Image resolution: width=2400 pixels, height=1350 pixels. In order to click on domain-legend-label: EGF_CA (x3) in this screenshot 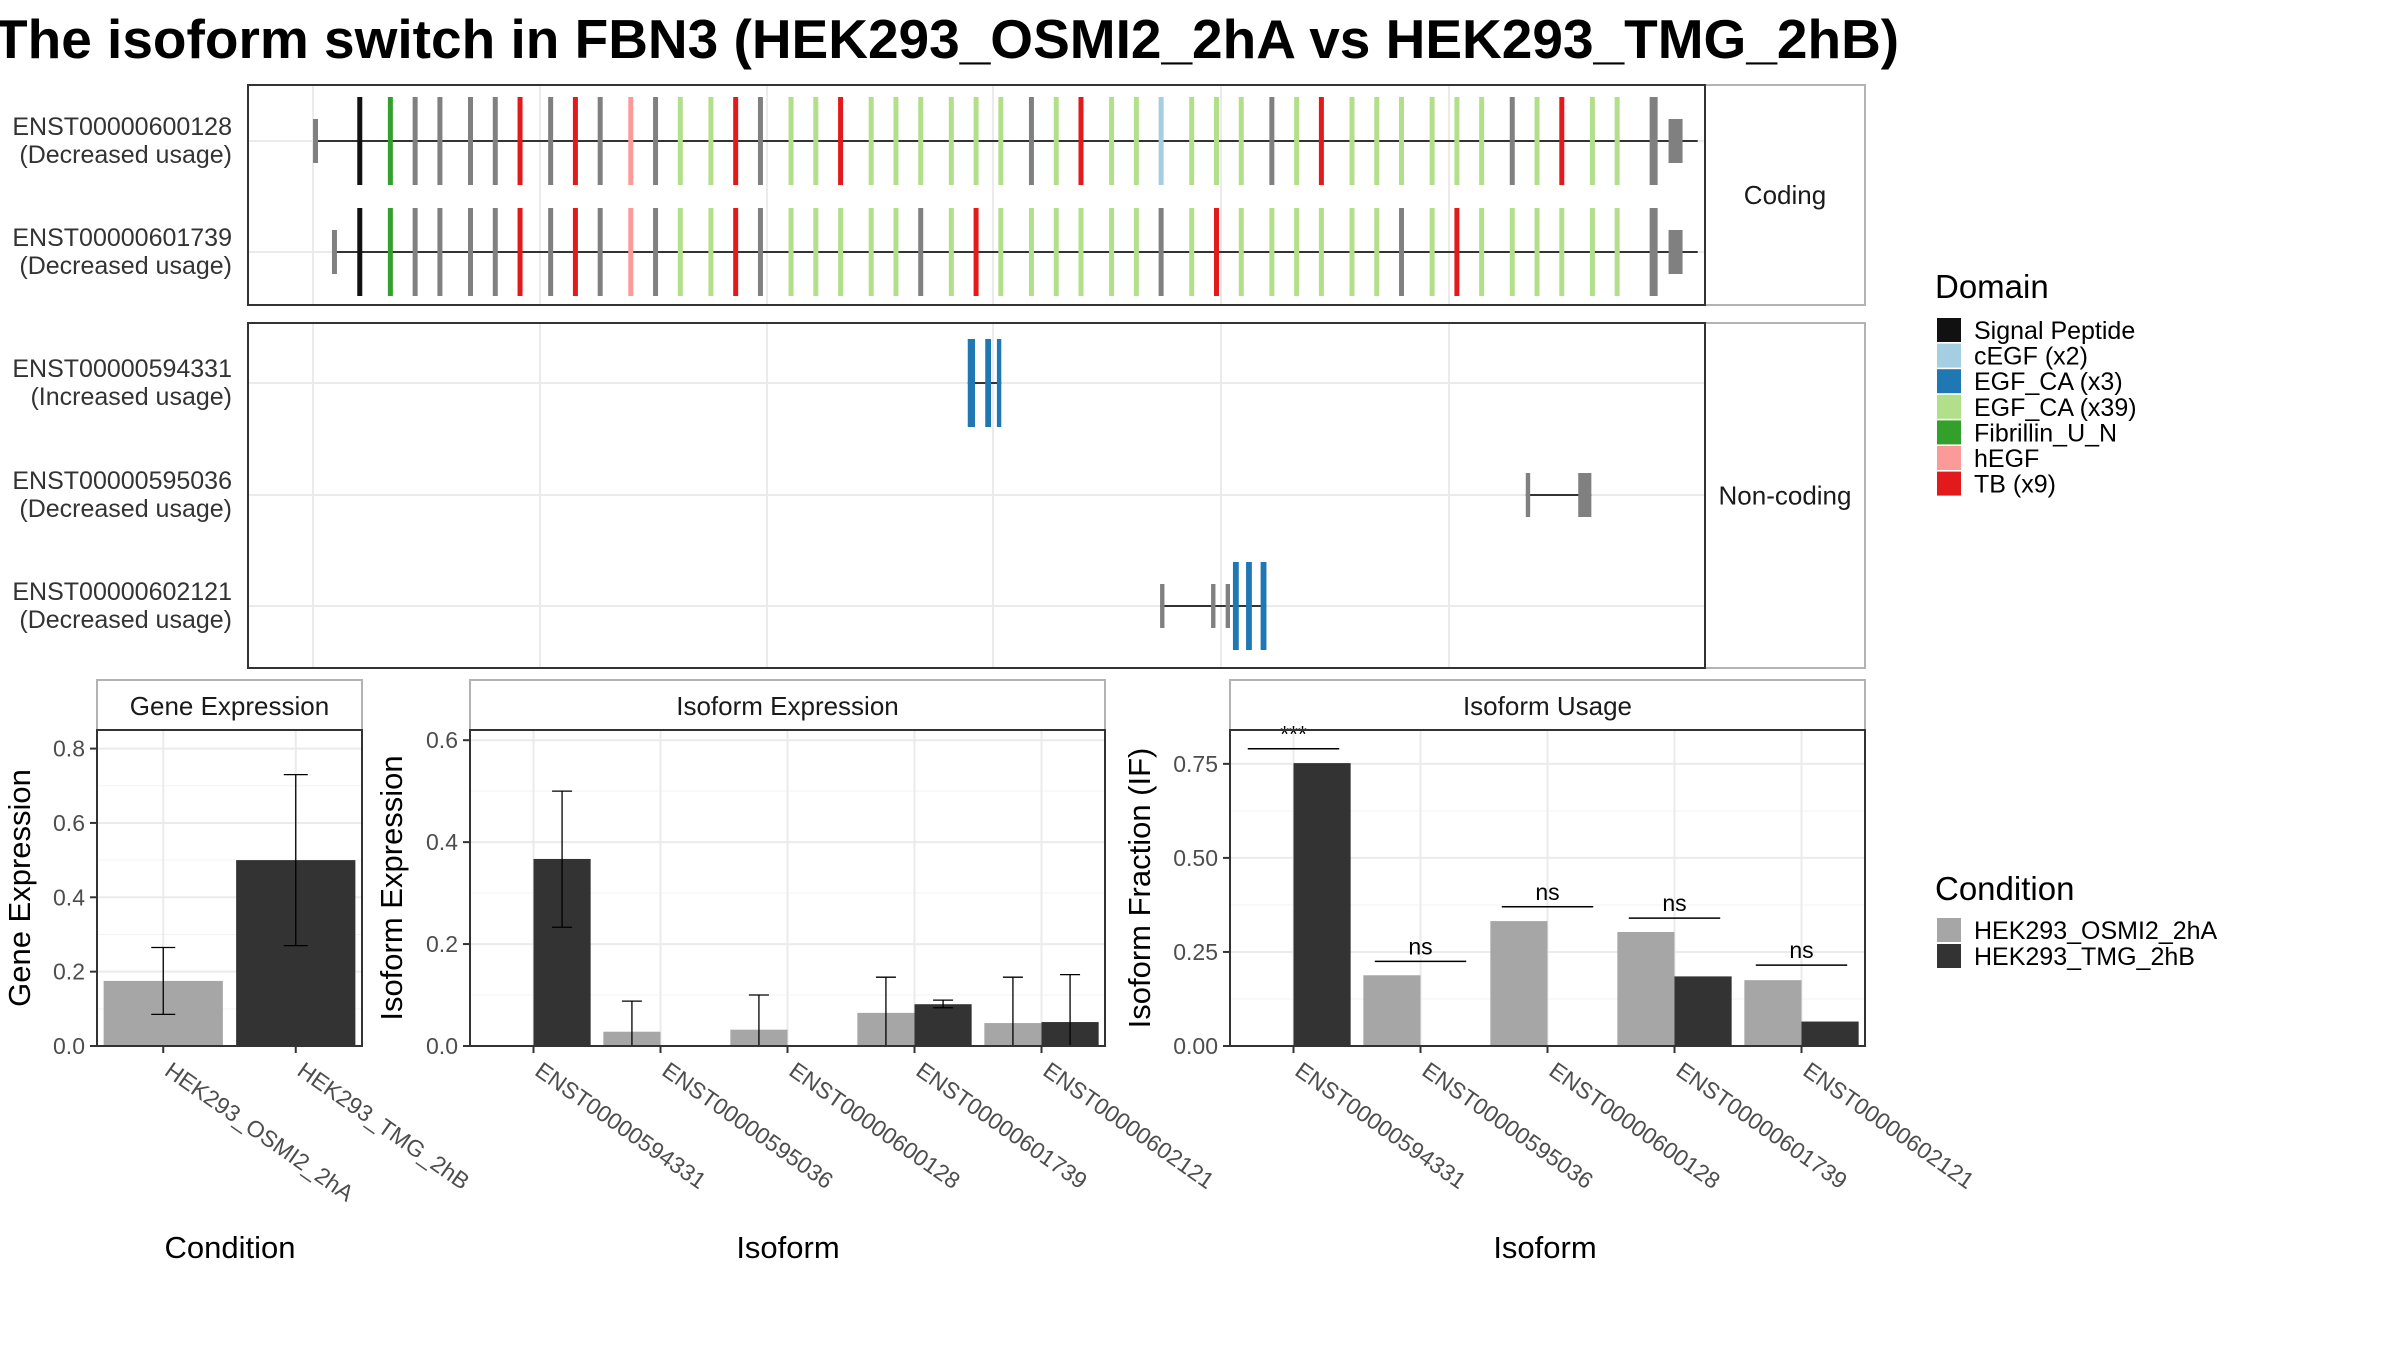, I will do `click(2048, 382)`.